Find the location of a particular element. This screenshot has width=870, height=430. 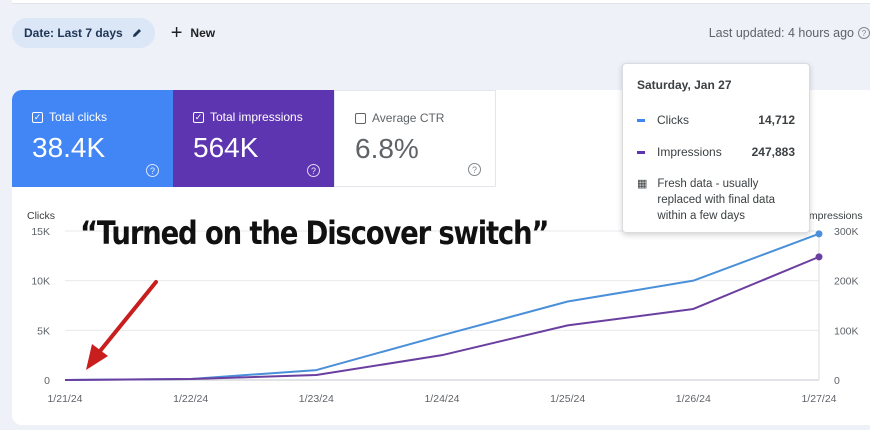

calendar-icon: ▦ is located at coordinates (642, 184).